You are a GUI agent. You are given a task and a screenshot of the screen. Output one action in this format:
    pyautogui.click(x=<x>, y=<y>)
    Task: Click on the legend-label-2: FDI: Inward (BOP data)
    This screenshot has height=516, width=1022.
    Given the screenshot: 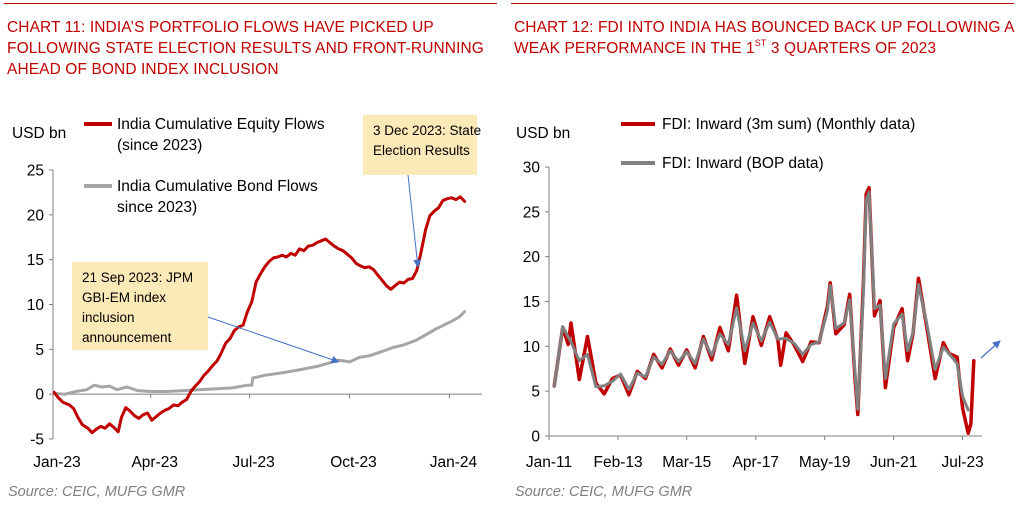 What is the action you would take?
    pyautogui.click(x=743, y=163)
    